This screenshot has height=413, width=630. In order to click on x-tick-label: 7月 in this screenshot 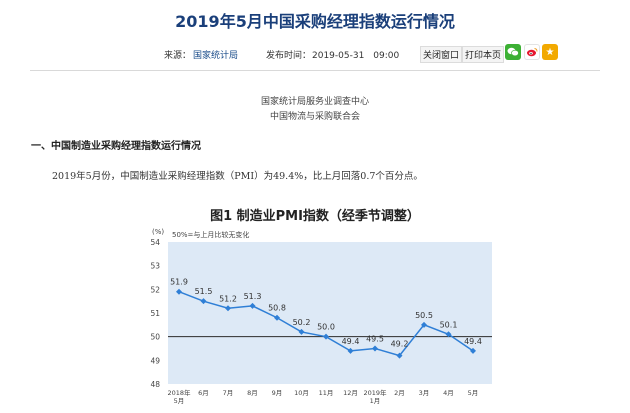, I will do `click(228, 393)`.